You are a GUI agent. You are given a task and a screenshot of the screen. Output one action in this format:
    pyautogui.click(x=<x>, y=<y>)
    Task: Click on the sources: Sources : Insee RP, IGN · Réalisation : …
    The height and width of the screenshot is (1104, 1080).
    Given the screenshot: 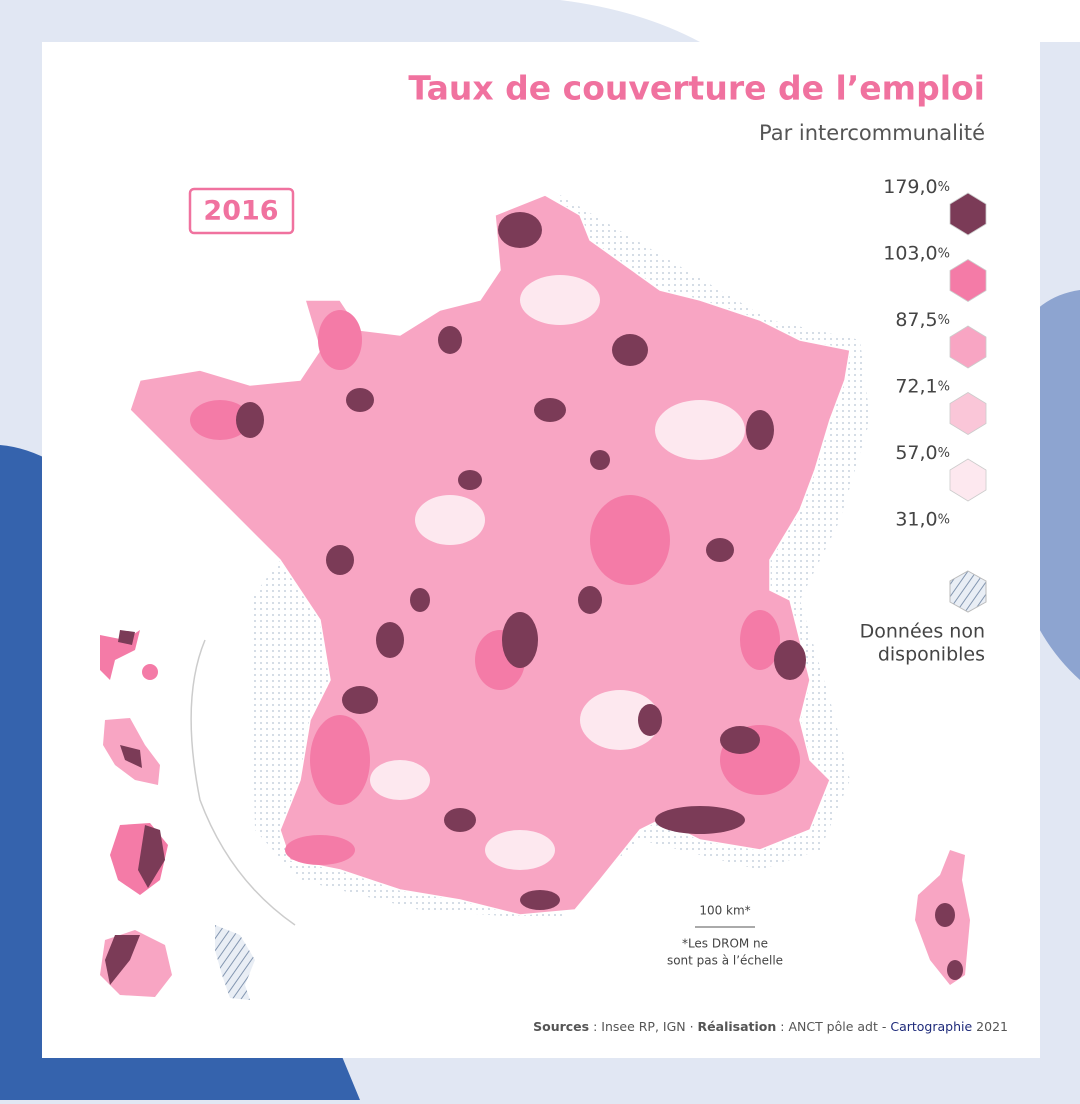 What is the action you would take?
    pyautogui.click(x=770, y=1026)
    